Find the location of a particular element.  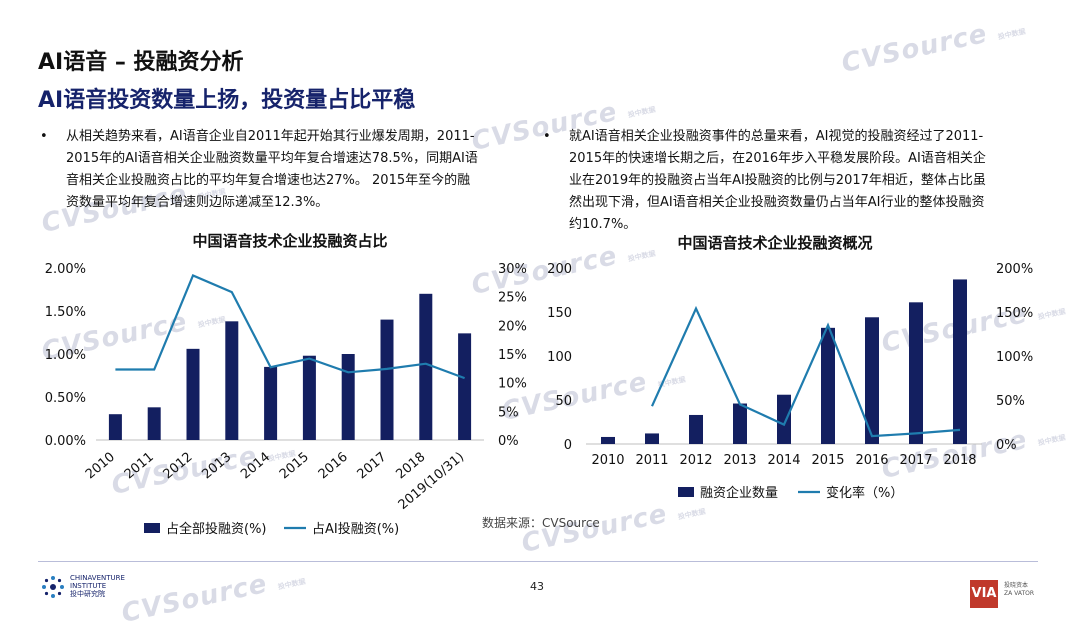

logo-line: 投中研究院 is located at coordinates (87, 594).